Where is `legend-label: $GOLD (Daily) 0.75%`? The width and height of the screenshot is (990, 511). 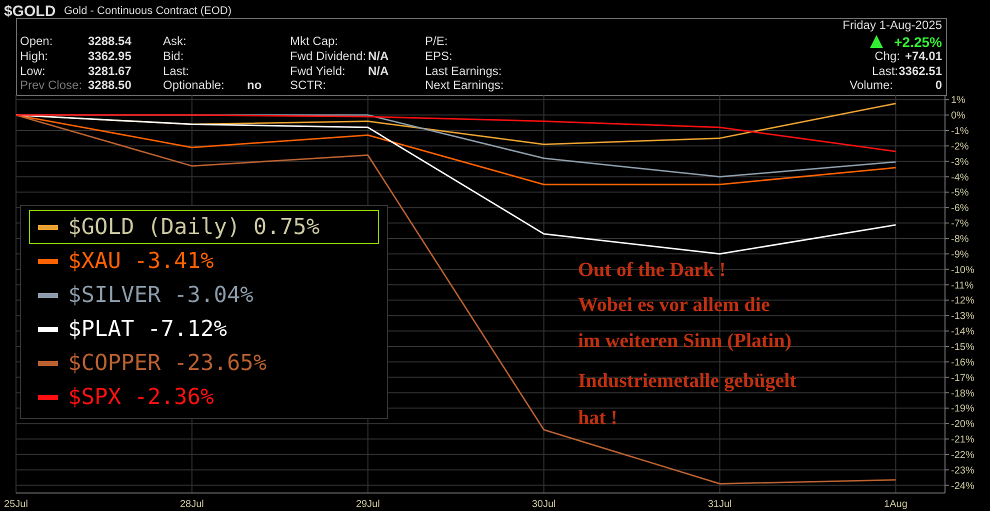
legend-label: $GOLD (Daily) 0.75% is located at coordinates (194, 227).